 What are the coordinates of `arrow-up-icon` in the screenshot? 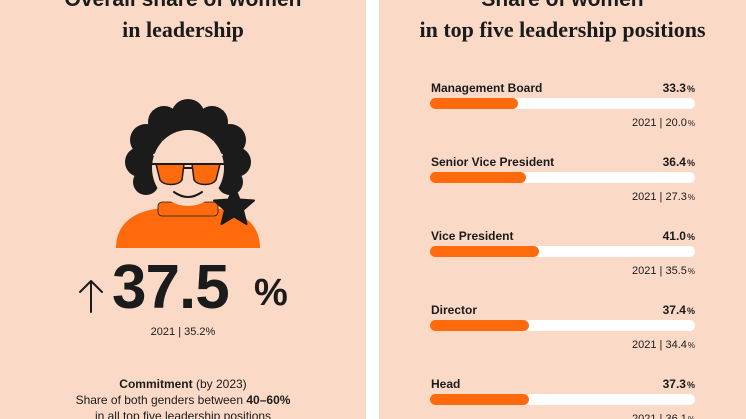 It's located at (91, 296).